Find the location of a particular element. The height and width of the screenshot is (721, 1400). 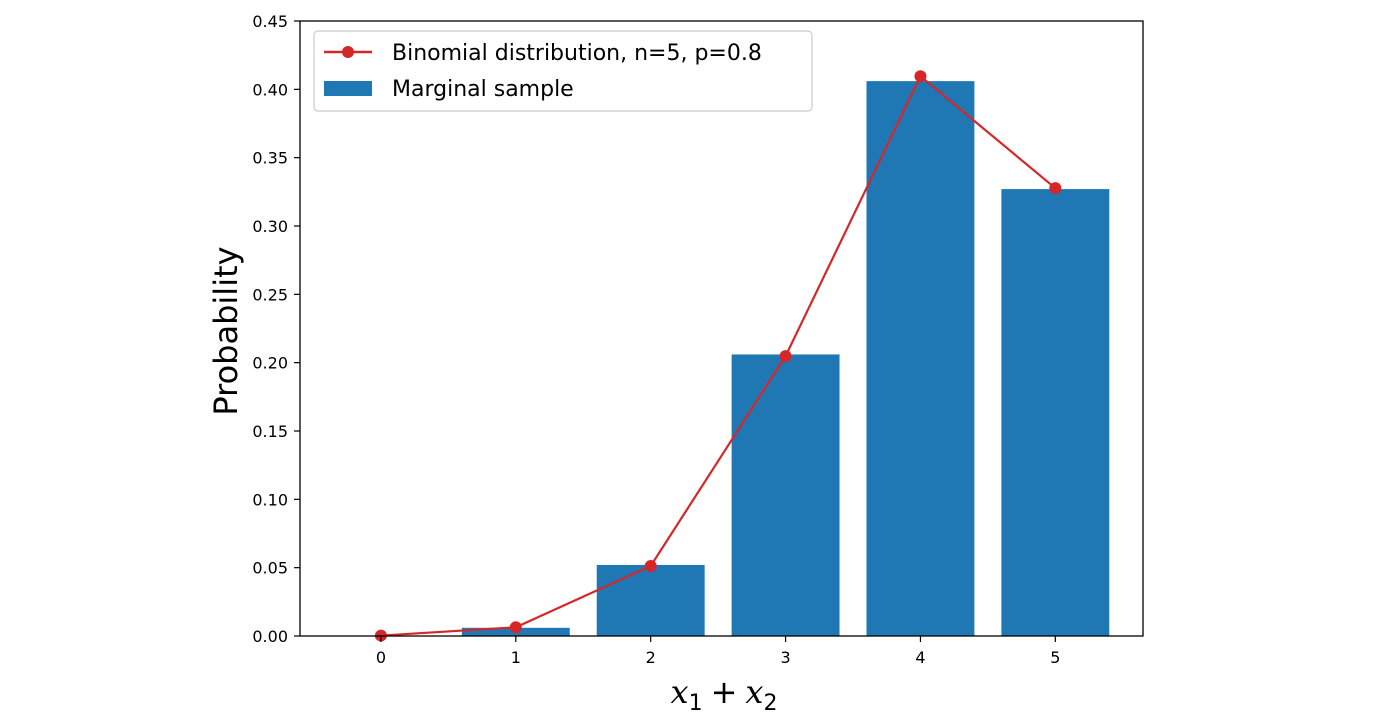

y-axis: 0.00 0.05 0.10 0.15 0.20 0.25 0.30 0.35 0.40 0.45 is located at coordinates (276, 329).